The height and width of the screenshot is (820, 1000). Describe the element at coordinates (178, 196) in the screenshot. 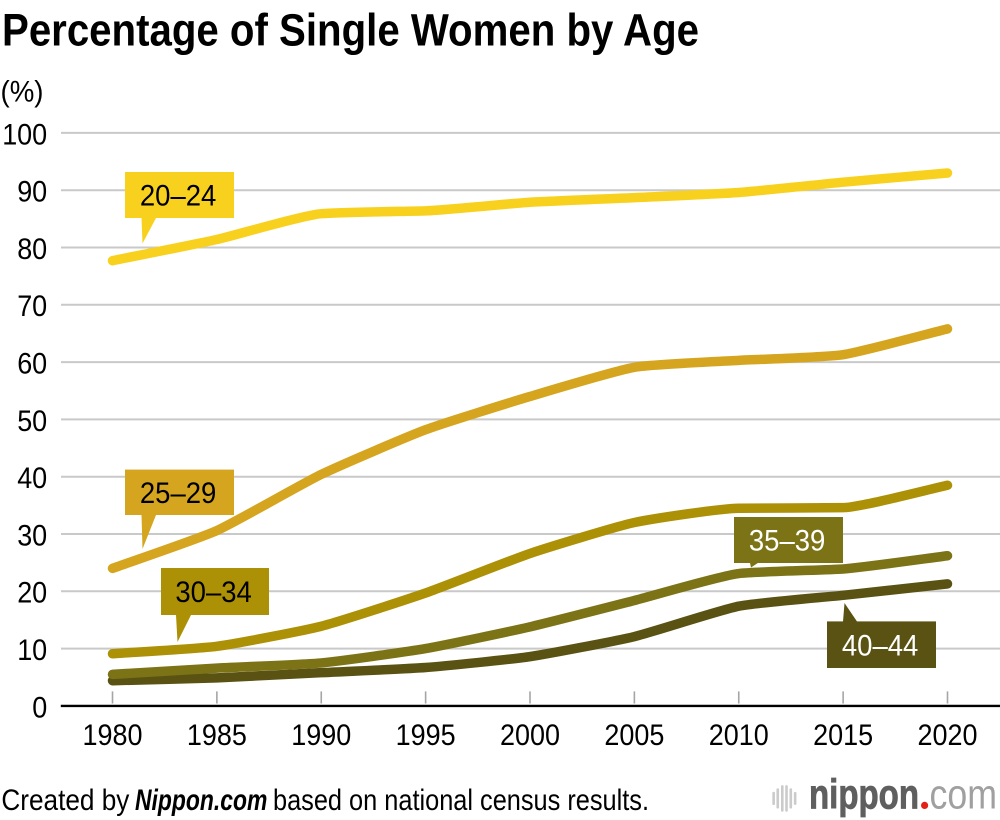

I see `svg-text: 20–24` at that location.